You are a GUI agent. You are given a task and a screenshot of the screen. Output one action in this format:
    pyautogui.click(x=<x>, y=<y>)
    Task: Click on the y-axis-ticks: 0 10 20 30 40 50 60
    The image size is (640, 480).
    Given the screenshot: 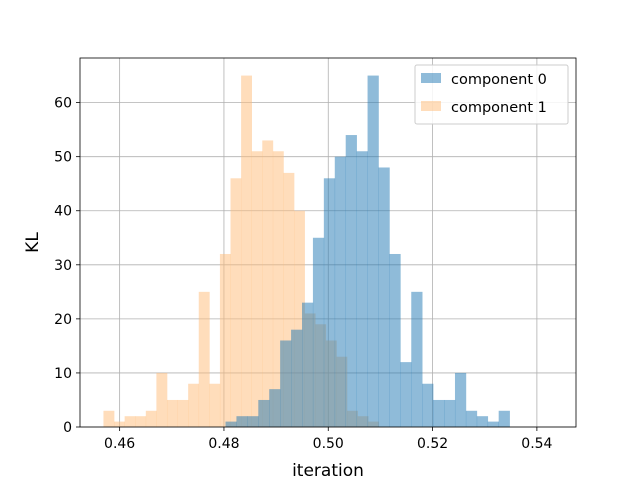 What is the action you would take?
    pyautogui.click(x=67, y=266)
    